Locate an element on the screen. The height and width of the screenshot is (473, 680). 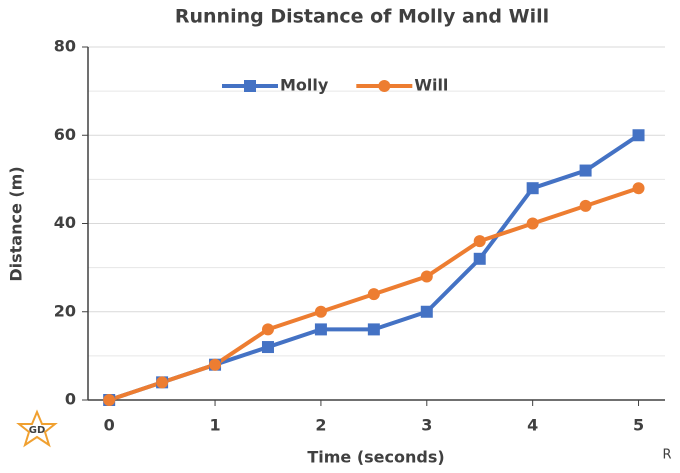
logo-star is located at coordinates (37, 428).